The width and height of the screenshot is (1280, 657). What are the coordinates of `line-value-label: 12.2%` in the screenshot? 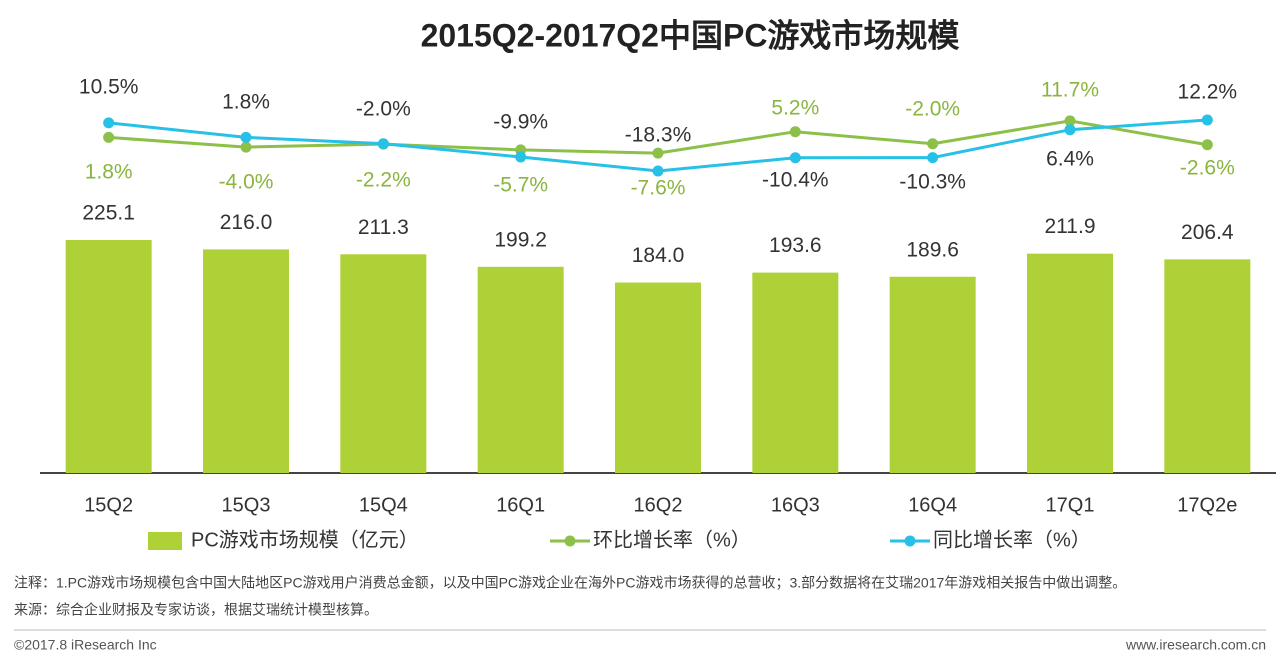 It's located at (1208, 92).